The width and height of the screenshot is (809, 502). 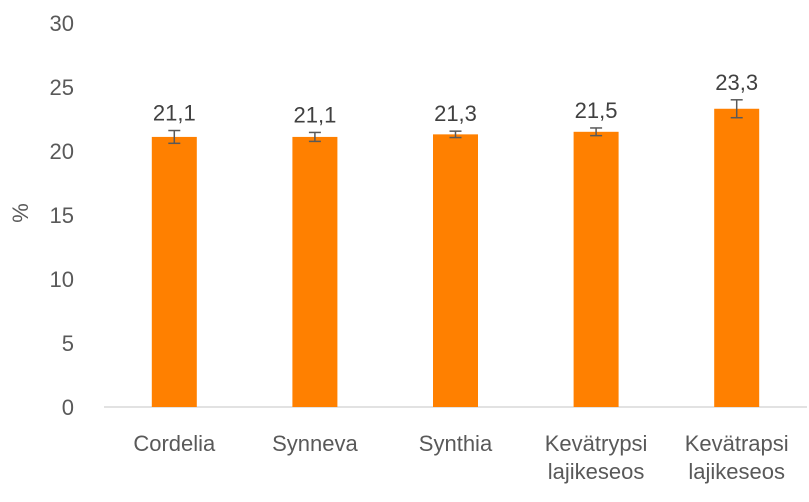 I want to click on y-tick-label: 15, so click(x=62, y=215).